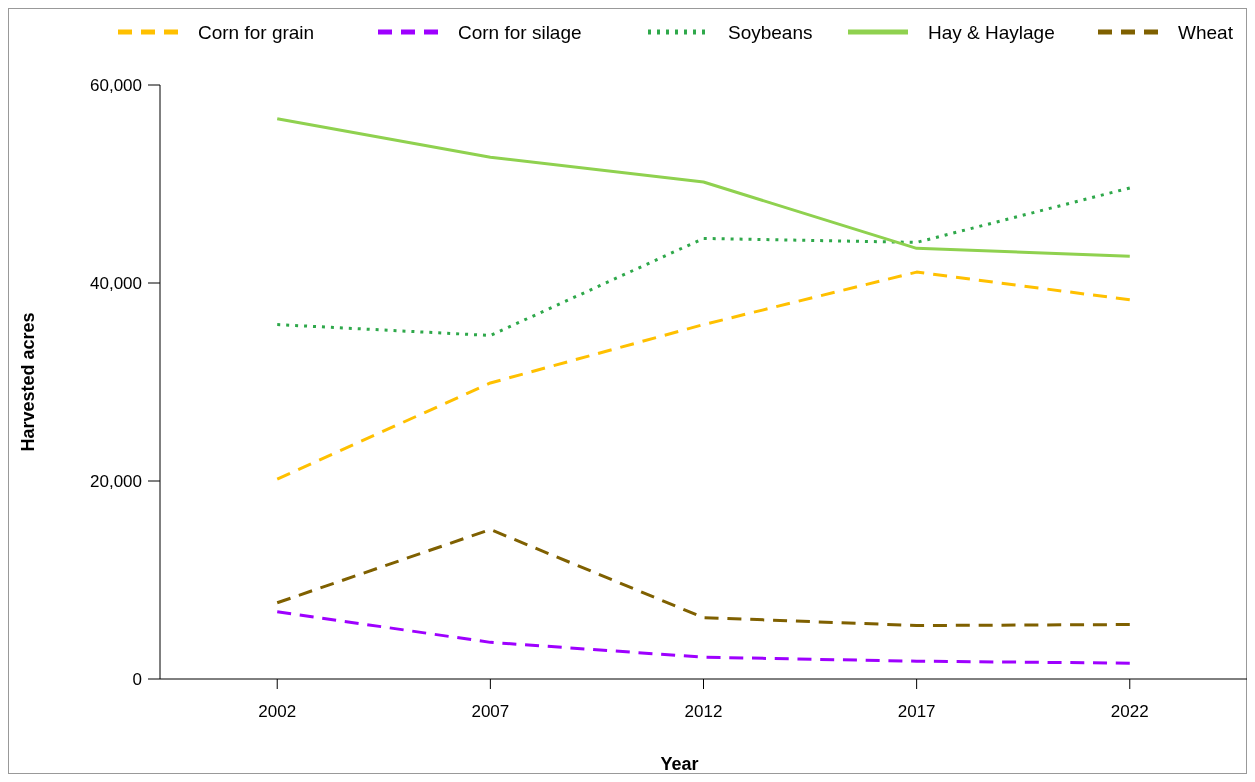  I want to click on x-tick-label: 2007, so click(490, 711).